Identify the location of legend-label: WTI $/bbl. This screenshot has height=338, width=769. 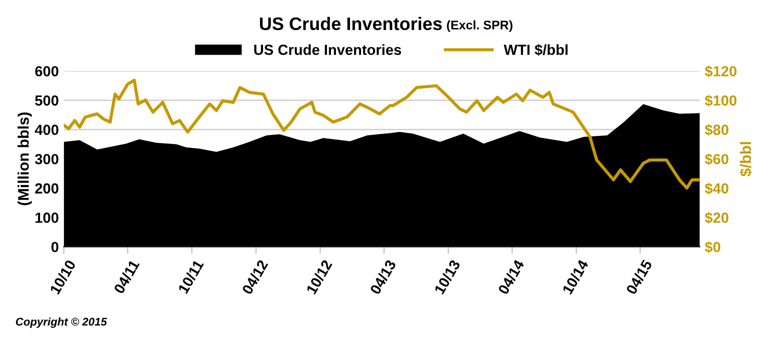
(536, 50).